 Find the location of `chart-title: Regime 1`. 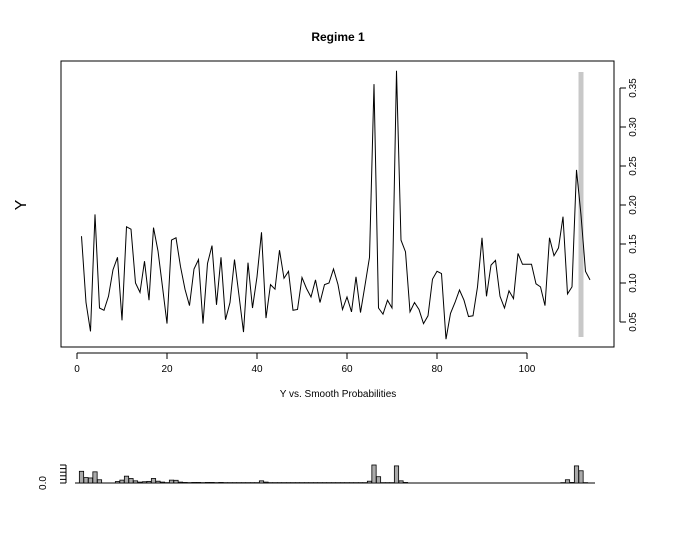

chart-title: Regime 1 is located at coordinates (338, 37).